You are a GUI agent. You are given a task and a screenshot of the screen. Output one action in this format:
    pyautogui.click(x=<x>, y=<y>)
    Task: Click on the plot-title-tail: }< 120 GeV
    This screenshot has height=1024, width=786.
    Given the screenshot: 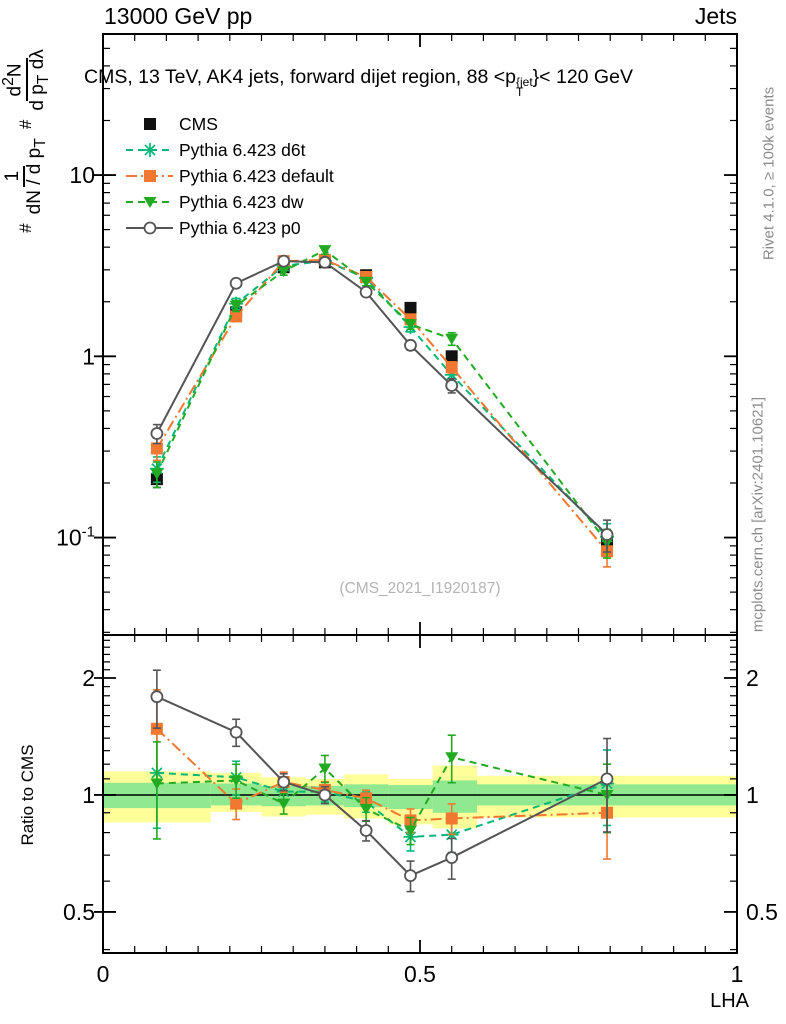 What is the action you would take?
    pyautogui.click(x=582, y=77)
    